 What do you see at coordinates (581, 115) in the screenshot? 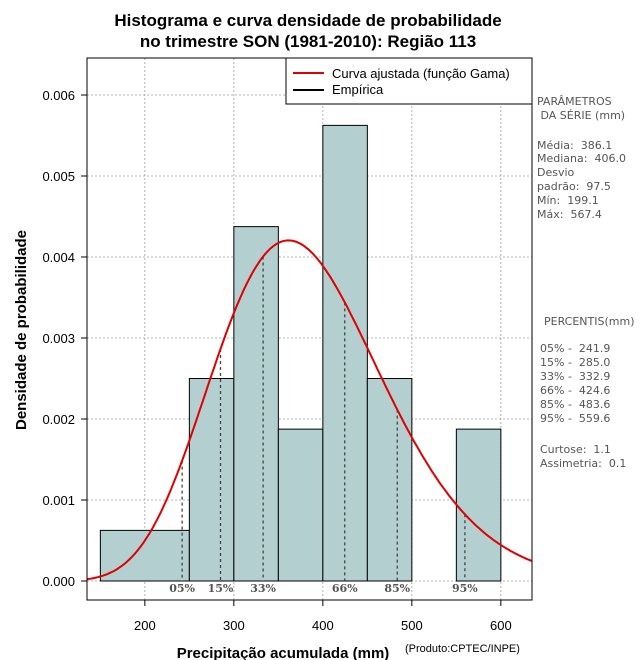
I see `params-title-line2: DA SÉRIE (mm)` at bounding box center [581, 115].